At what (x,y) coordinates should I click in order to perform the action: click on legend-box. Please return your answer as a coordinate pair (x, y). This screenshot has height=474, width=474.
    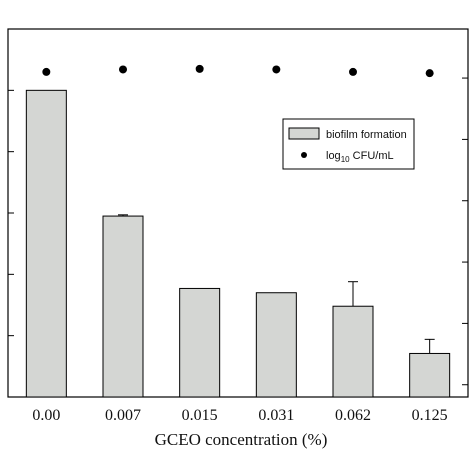
    Looking at the image, I should click on (348, 144).